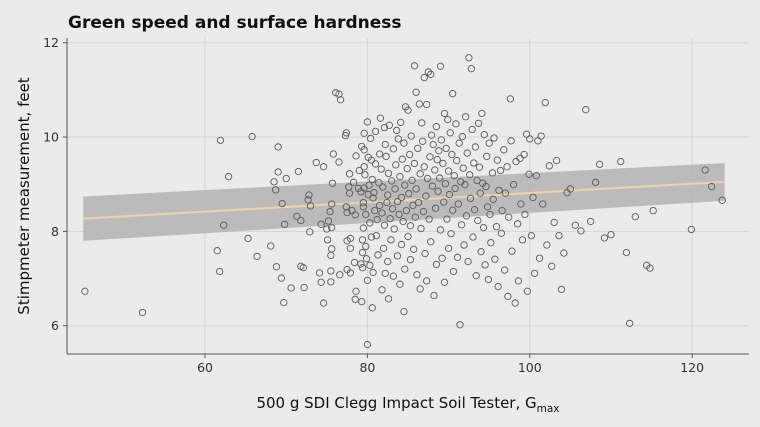 Image resolution: width=760 pixels, height=427 pixels. I want to click on x-axis-title: 500 g SDI Clegg Impact Soil Tester, Gmax, so click(407, 404).